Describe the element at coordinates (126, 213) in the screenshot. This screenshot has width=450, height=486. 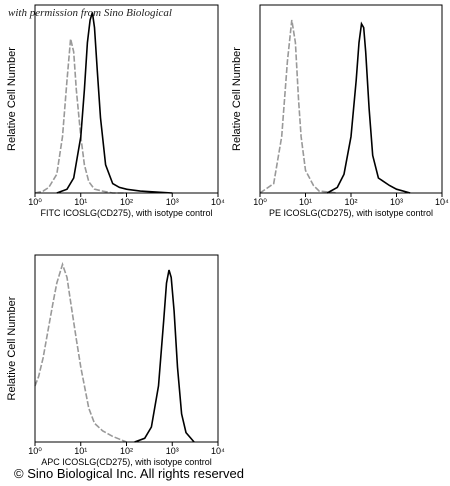
I see `x-axis-label: FITC ICOSLG(CD275), with isotype control` at that location.